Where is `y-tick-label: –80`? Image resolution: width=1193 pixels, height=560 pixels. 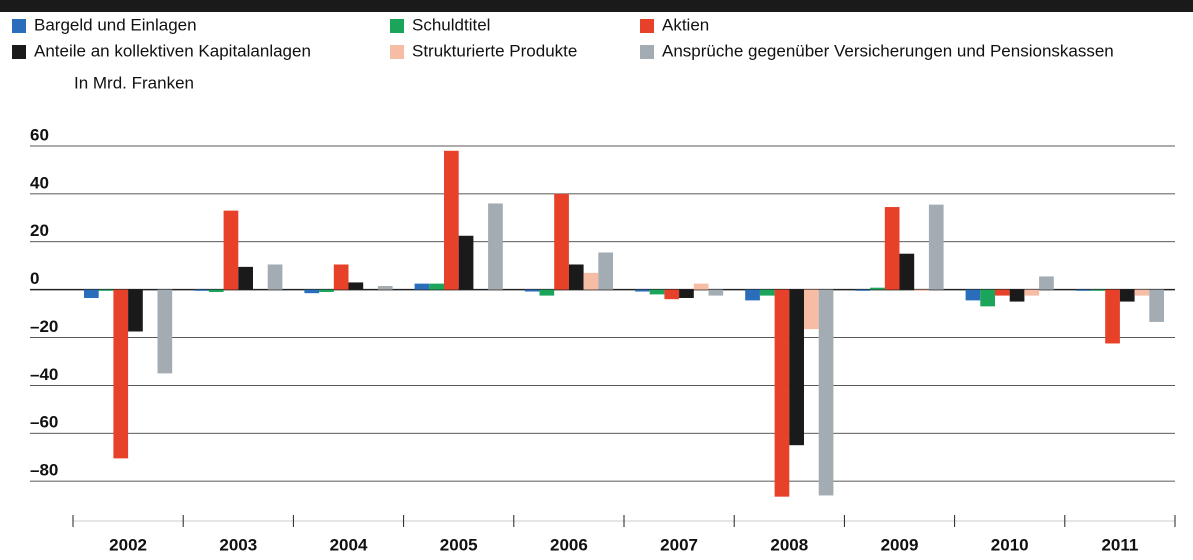 y-tick-label: –80 is located at coordinates (44, 470).